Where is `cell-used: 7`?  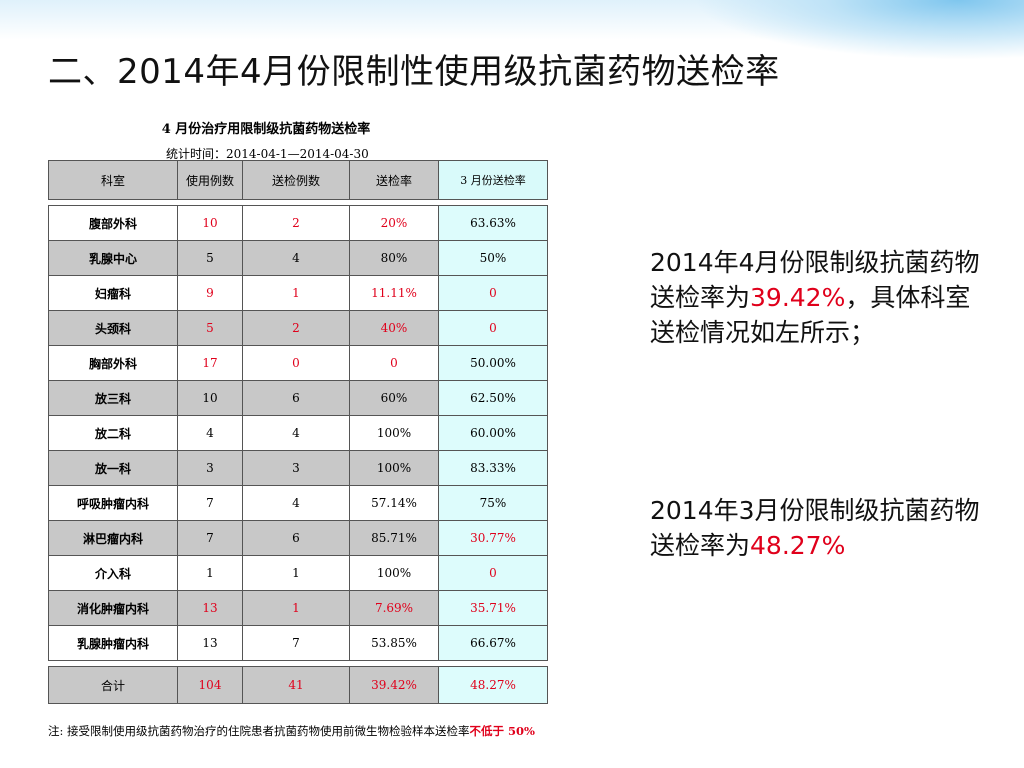
cell-used: 7 is located at coordinates (210, 503).